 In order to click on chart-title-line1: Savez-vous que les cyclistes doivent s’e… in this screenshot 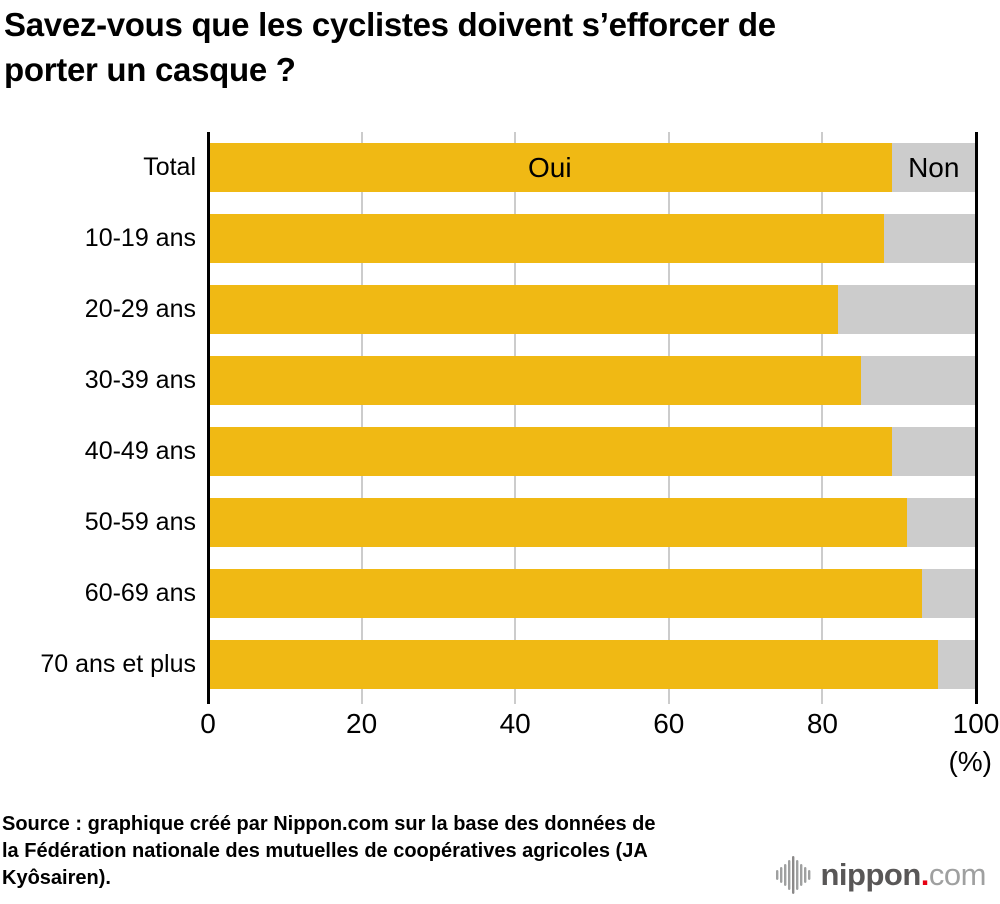, I will do `click(390, 24)`.